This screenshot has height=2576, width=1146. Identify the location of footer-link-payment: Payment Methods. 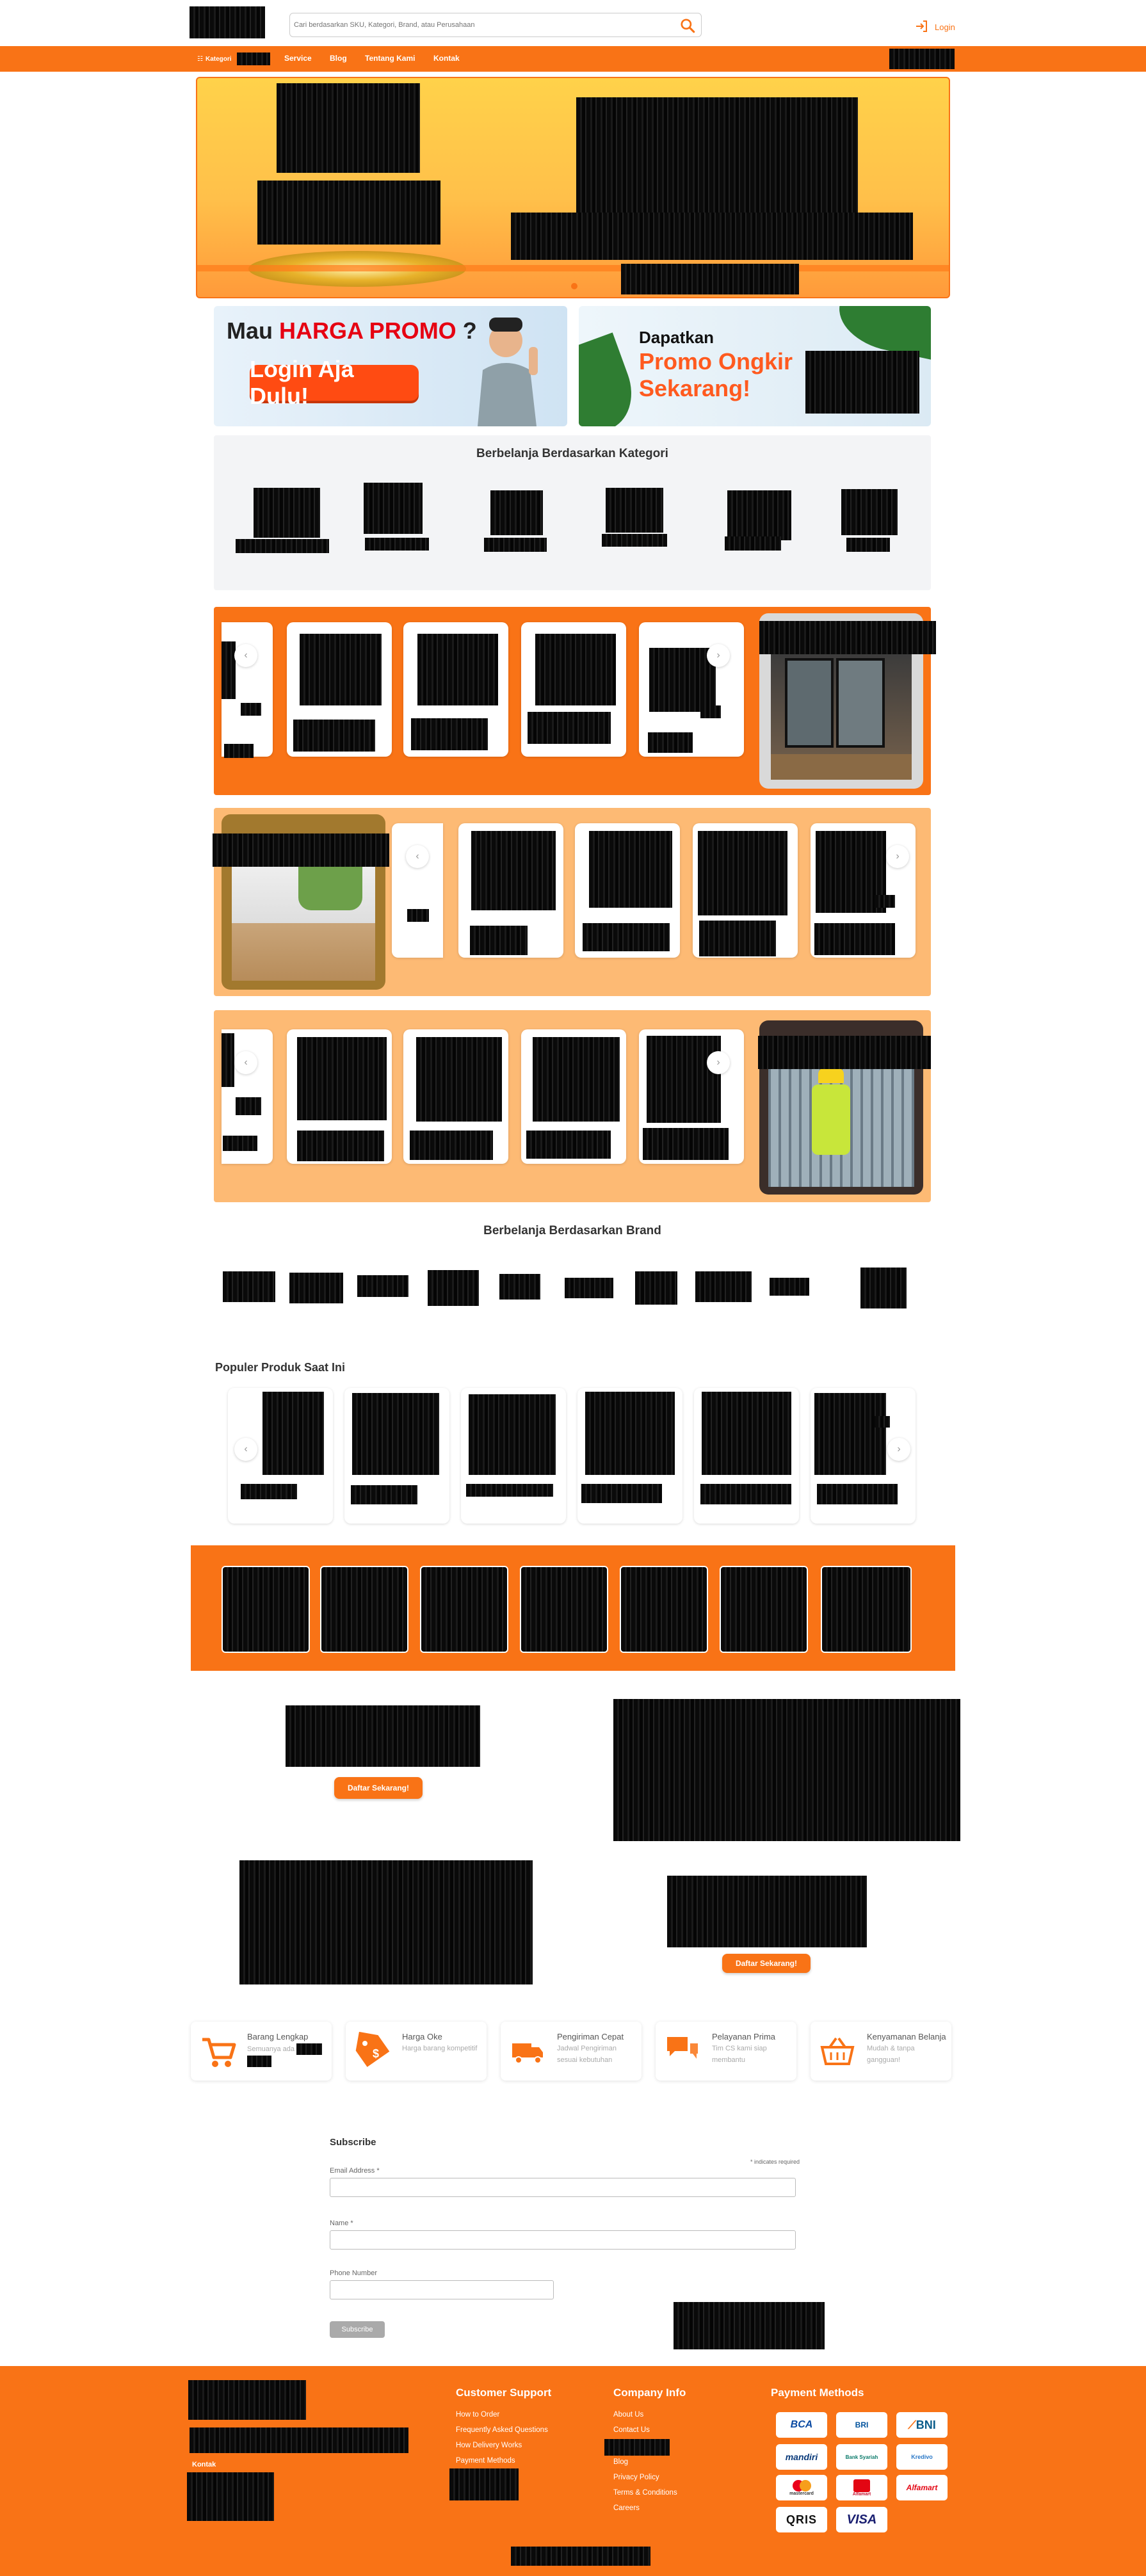
(486, 2461).